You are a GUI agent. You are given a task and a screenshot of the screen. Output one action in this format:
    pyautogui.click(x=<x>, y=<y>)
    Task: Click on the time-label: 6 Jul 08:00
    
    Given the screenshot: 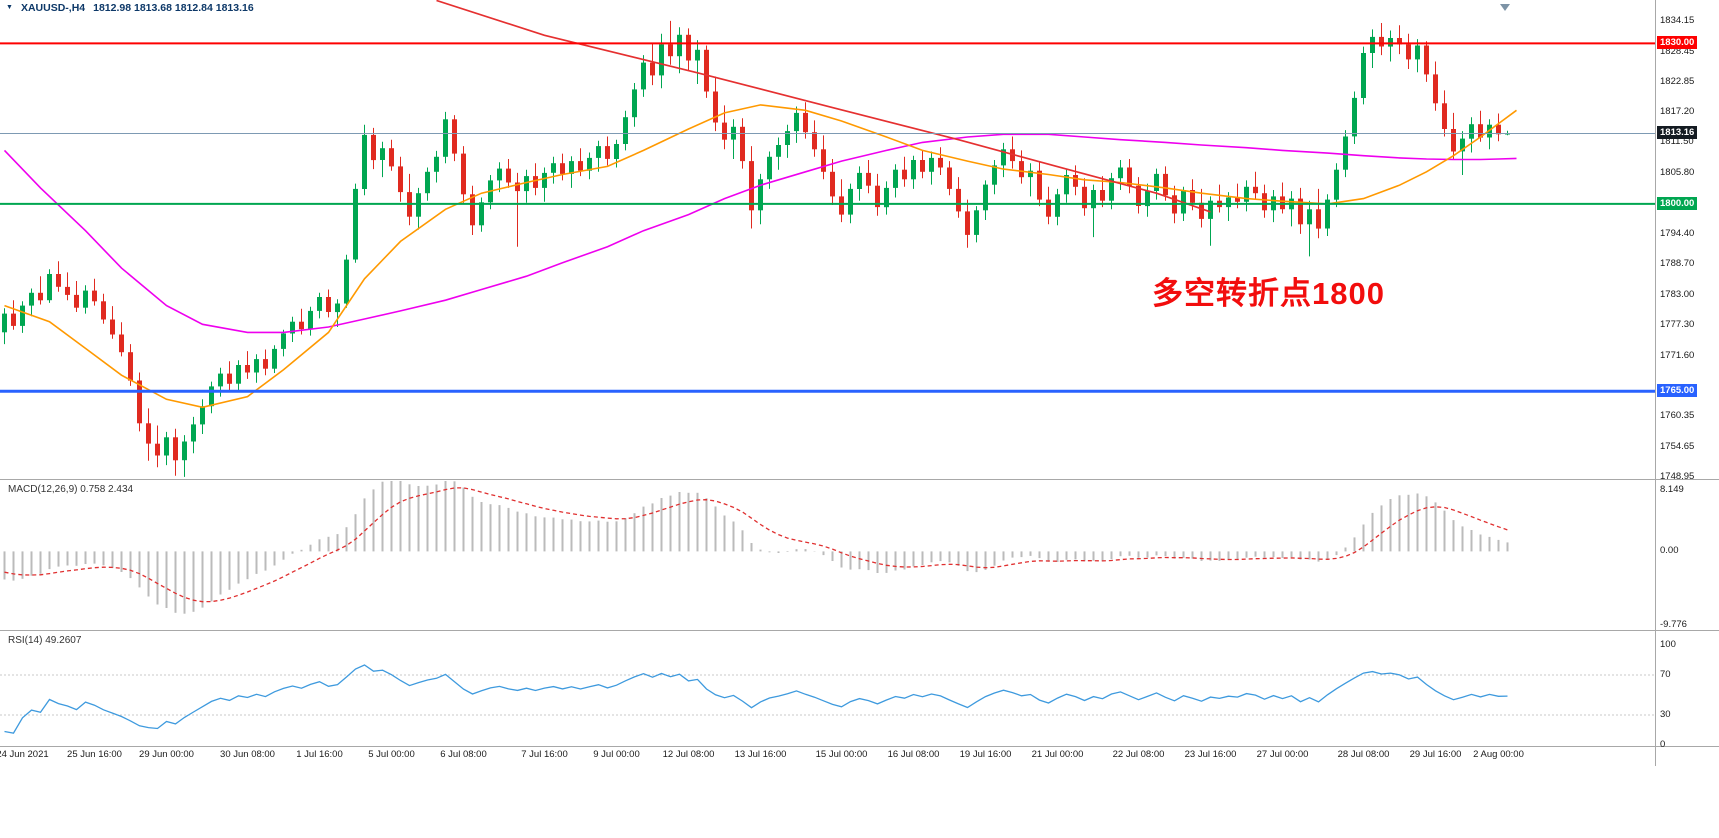 What is the action you would take?
    pyautogui.click(x=463, y=754)
    